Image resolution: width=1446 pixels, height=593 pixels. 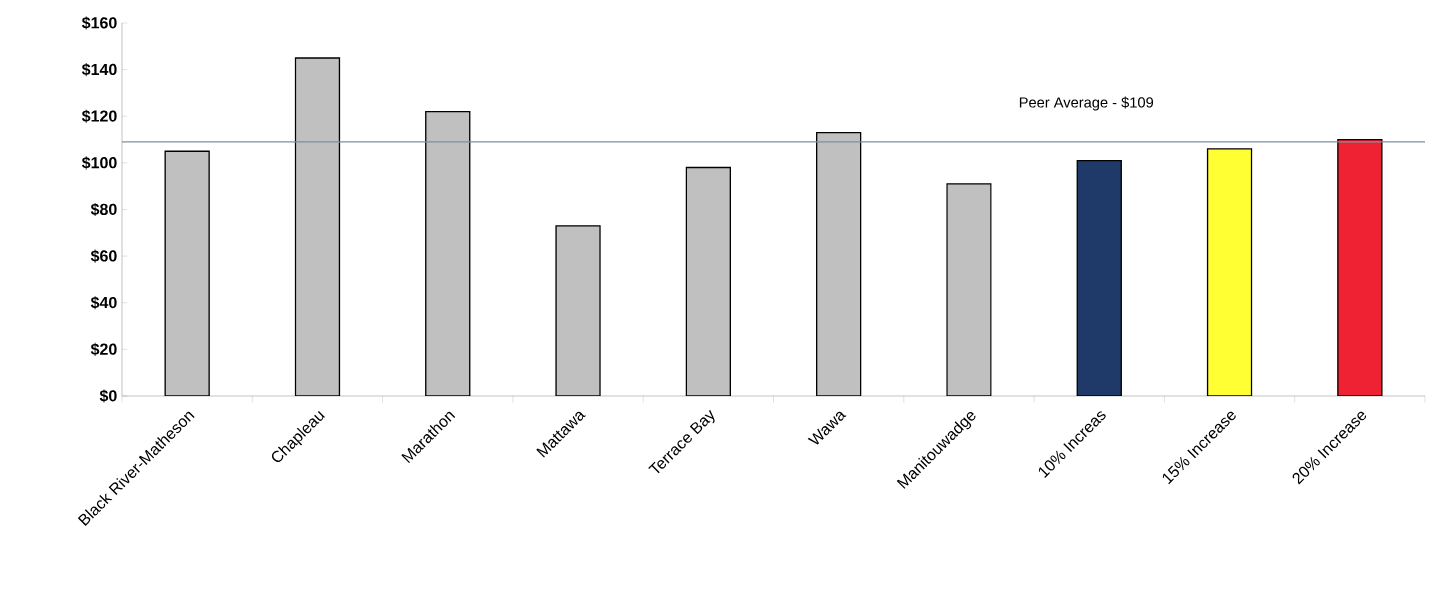 I want to click on y-tick-label: $80, so click(x=103, y=209).